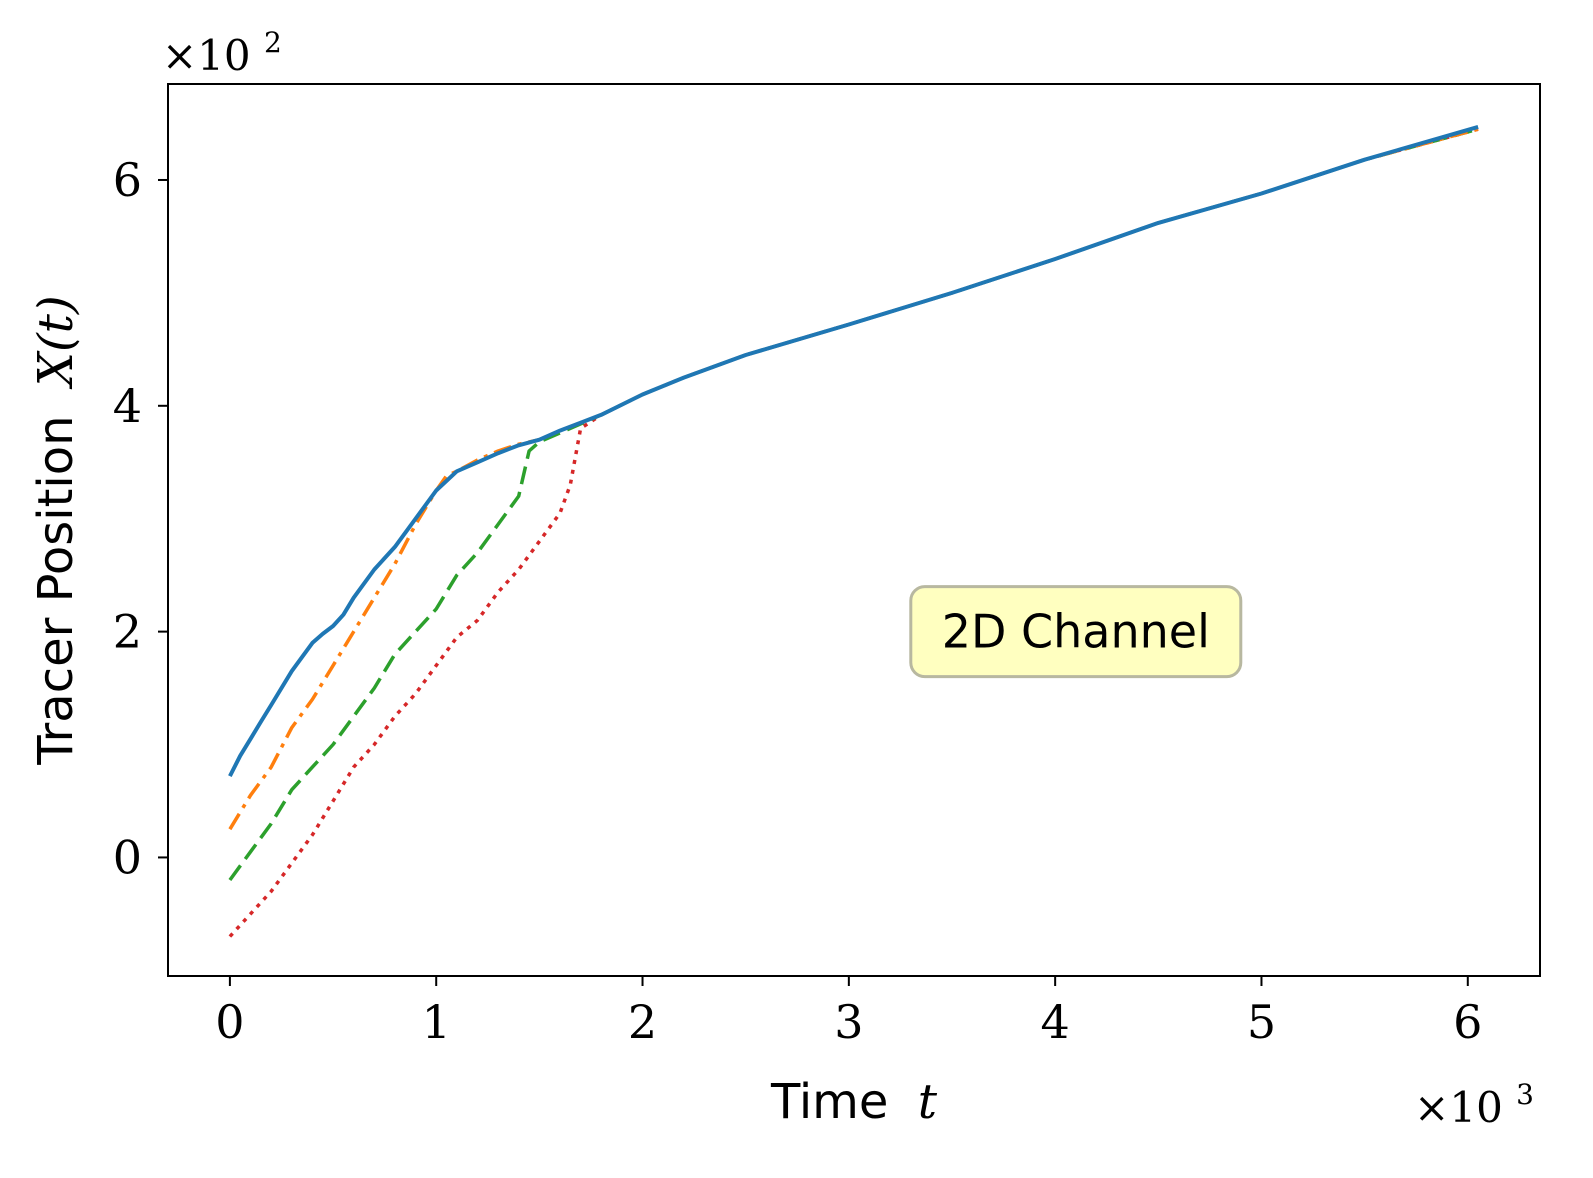 The width and height of the screenshot is (1593, 1178). I want to click on x-scale-base: ×10, so click(1458, 1107).